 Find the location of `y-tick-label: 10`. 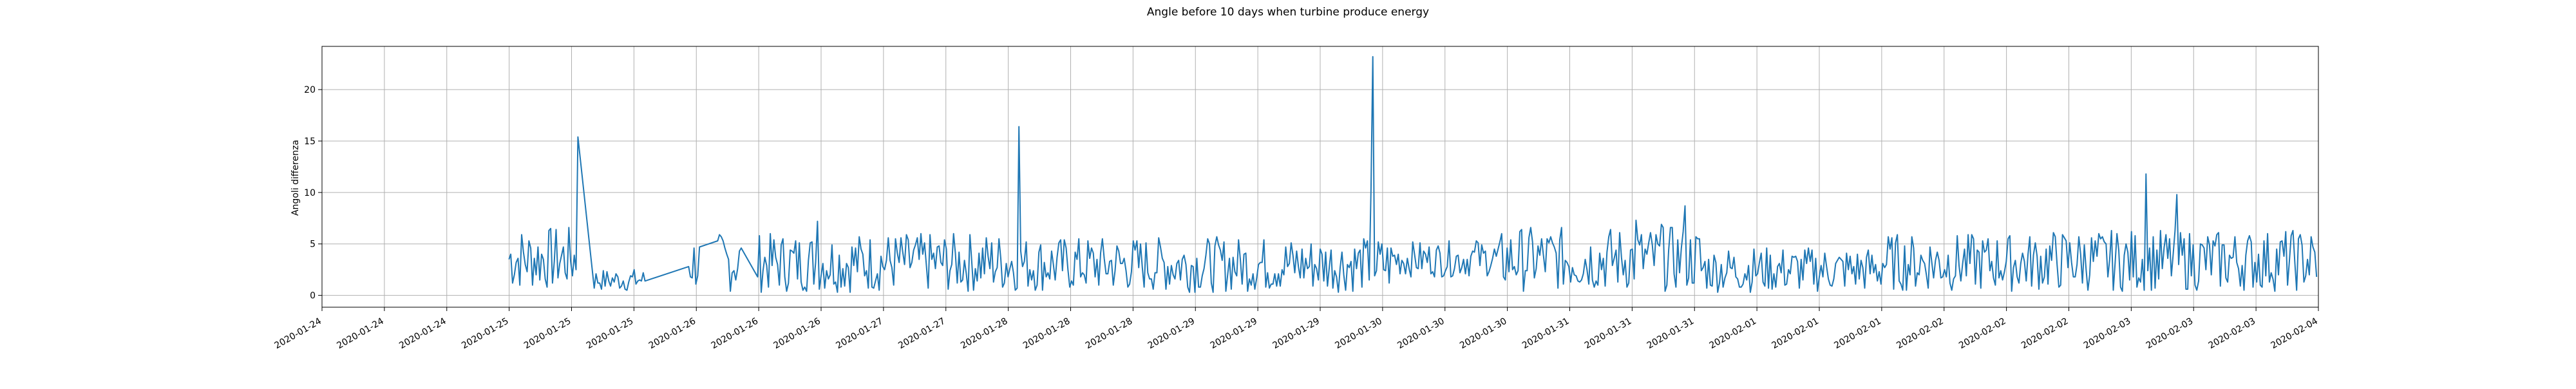

y-tick-label: 10 is located at coordinates (310, 193).